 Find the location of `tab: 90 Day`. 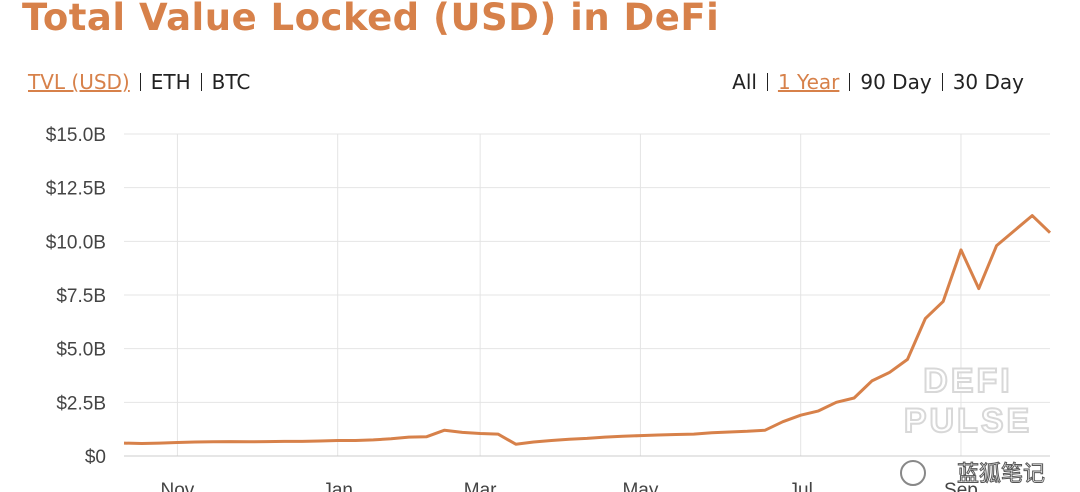

tab: 90 Day is located at coordinates (896, 82).